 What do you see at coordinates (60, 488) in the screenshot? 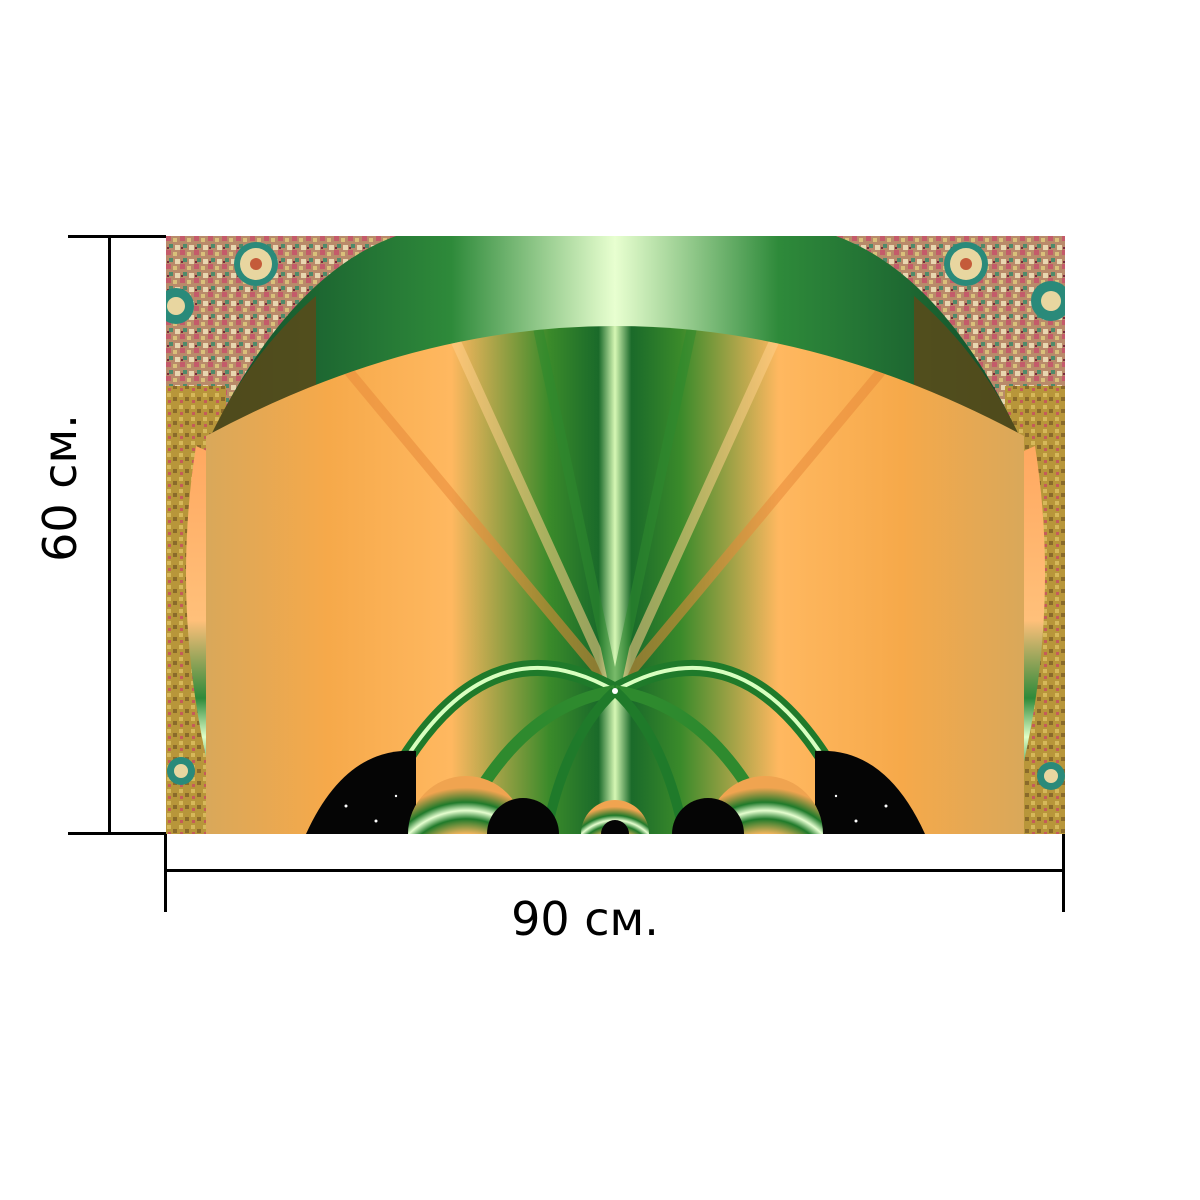
I see `height-label: 60 см.` at bounding box center [60, 488].